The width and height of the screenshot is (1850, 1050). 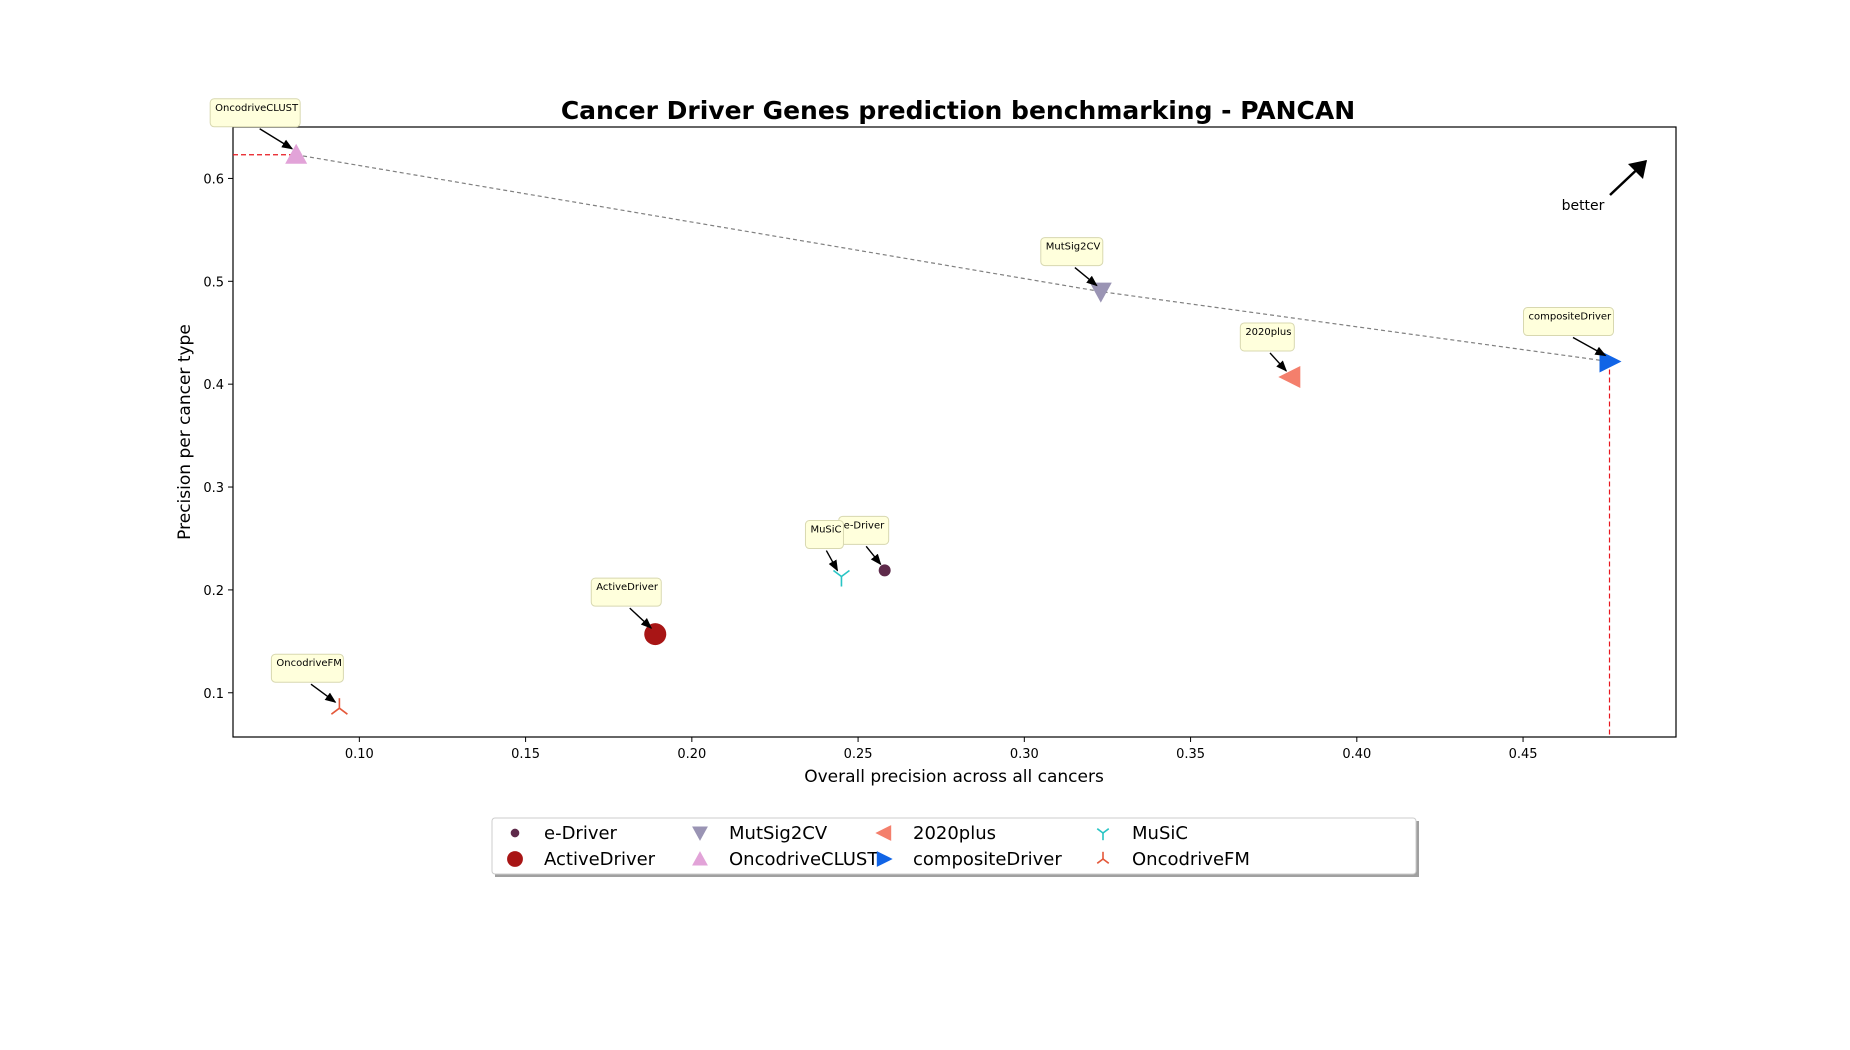 I want to click on legend-label: MuSiC, so click(x=1160, y=833).